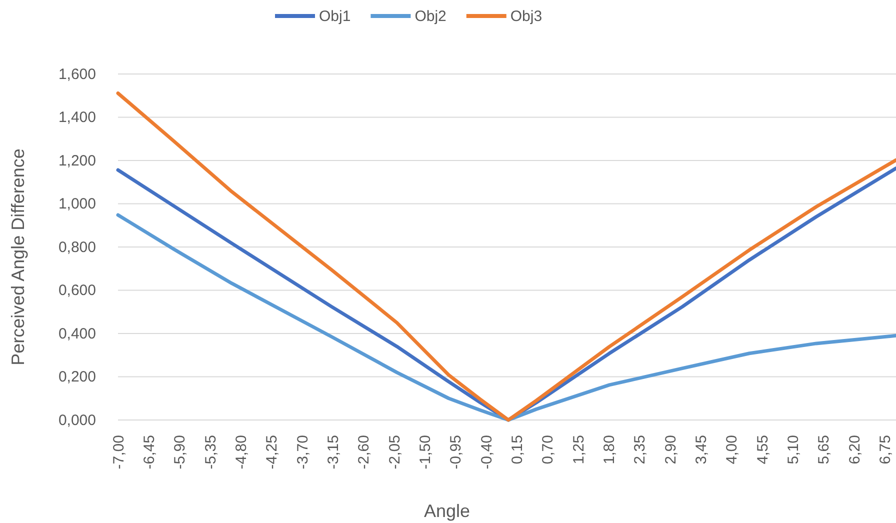 The image size is (896, 523). What do you see at coordinates (763, 449) in the screenshot?
I see `x-tick-label: 4,55` at bounding box center [763, 449].